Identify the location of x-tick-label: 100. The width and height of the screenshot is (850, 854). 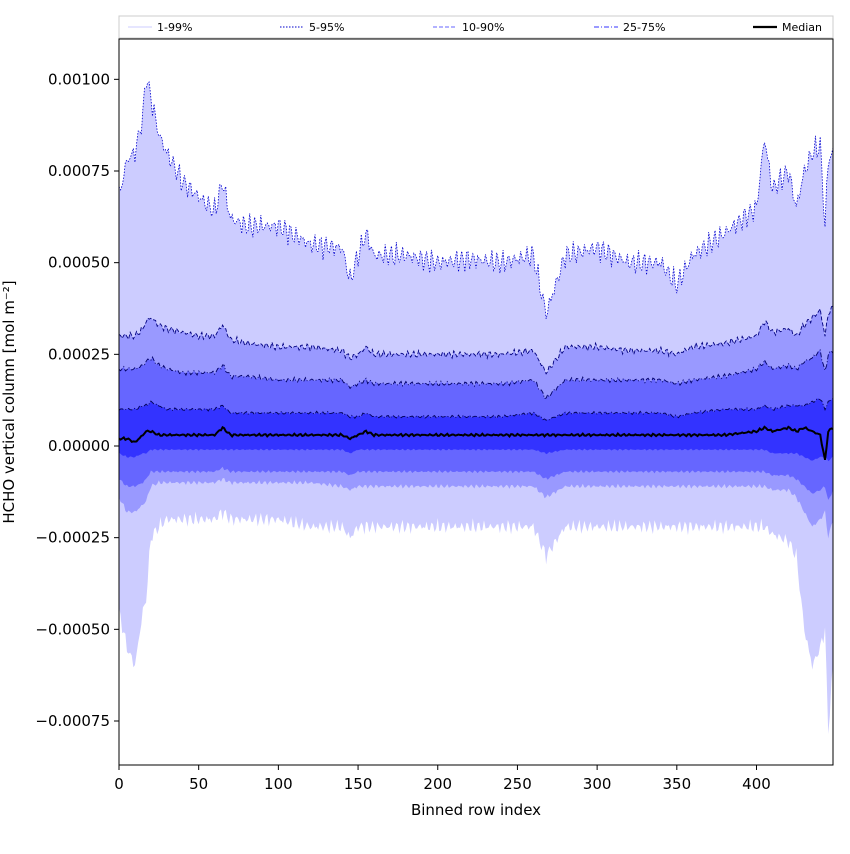
(278, 784).